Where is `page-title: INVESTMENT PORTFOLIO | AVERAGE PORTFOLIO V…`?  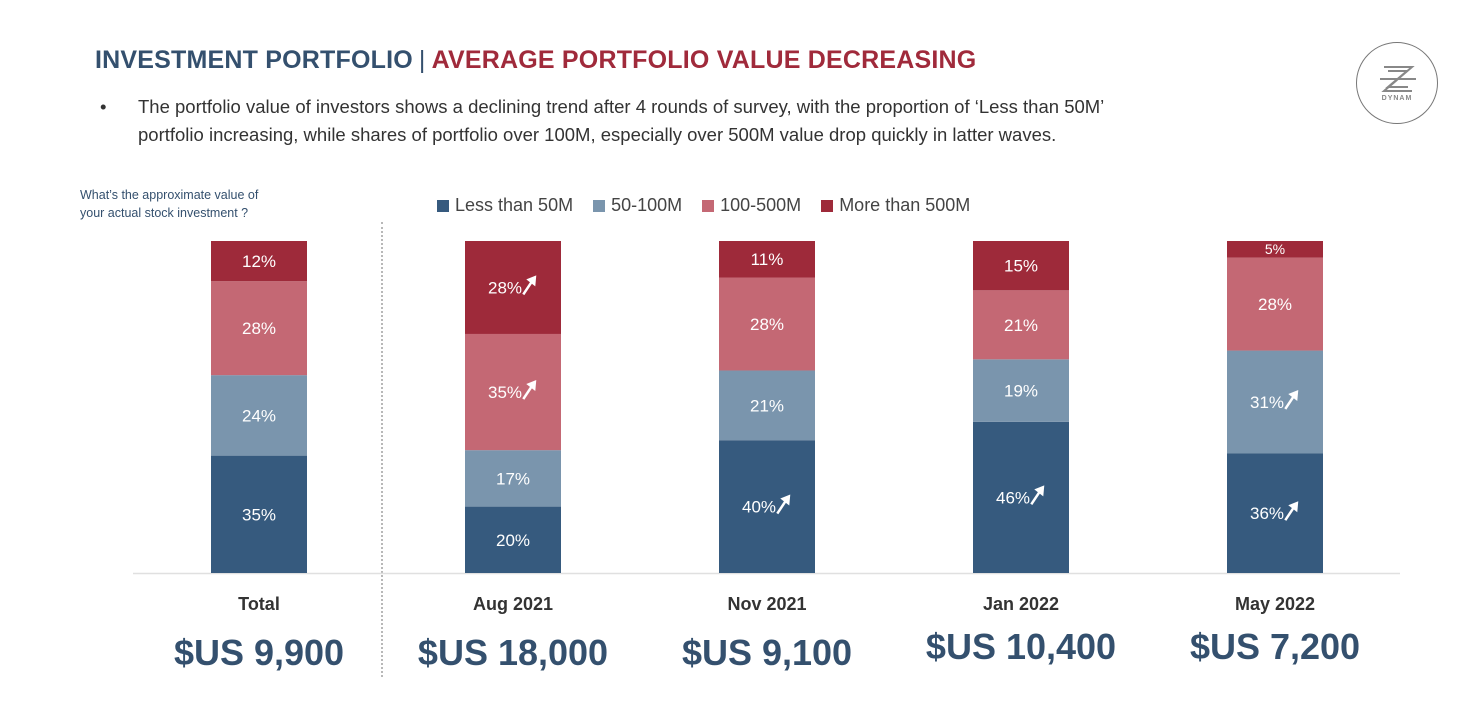
page-title: INVESTMENT PORTFOLIO | AVERAGE PORTFOLIO V… is located at coordinates (535, 60).